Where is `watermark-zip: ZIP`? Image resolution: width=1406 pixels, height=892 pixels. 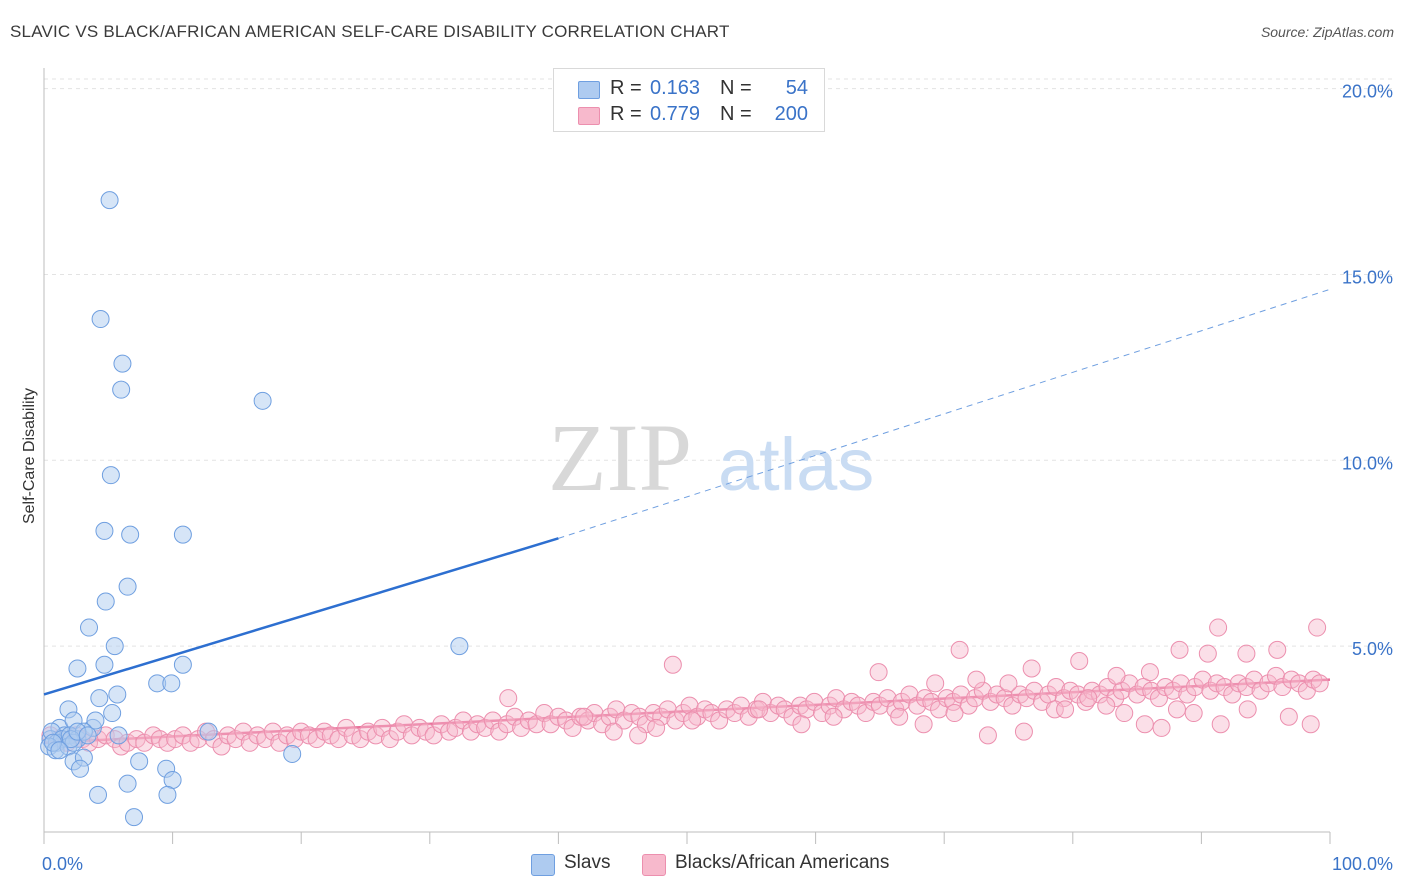 watermark-zip: ZIP is located at coordinates (620, 457).